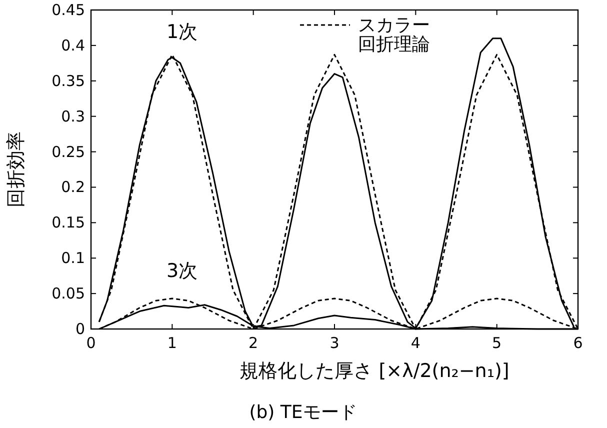 The image size is (607, 428). What do you see at coordinates (91, 343) in the screenshot?
I see `x-tick-label: 0` at bounding box center [91, 343].